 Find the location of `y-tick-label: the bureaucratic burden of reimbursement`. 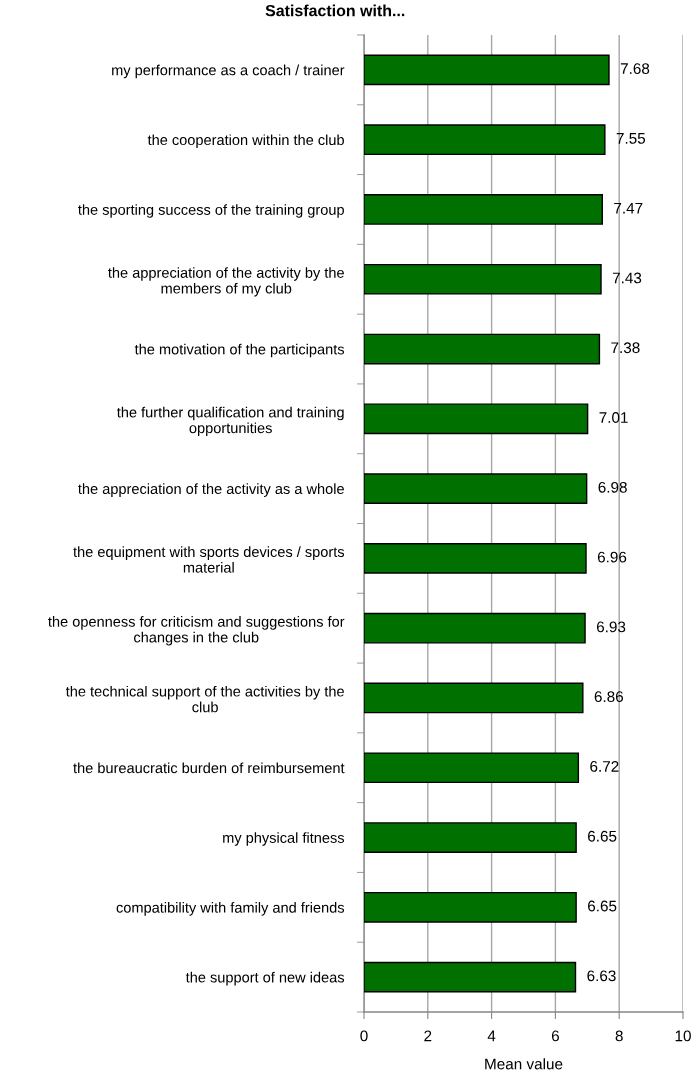

y-tick-label: the bureaucratic burden of reimbursement is located at coordinates (209, 768).